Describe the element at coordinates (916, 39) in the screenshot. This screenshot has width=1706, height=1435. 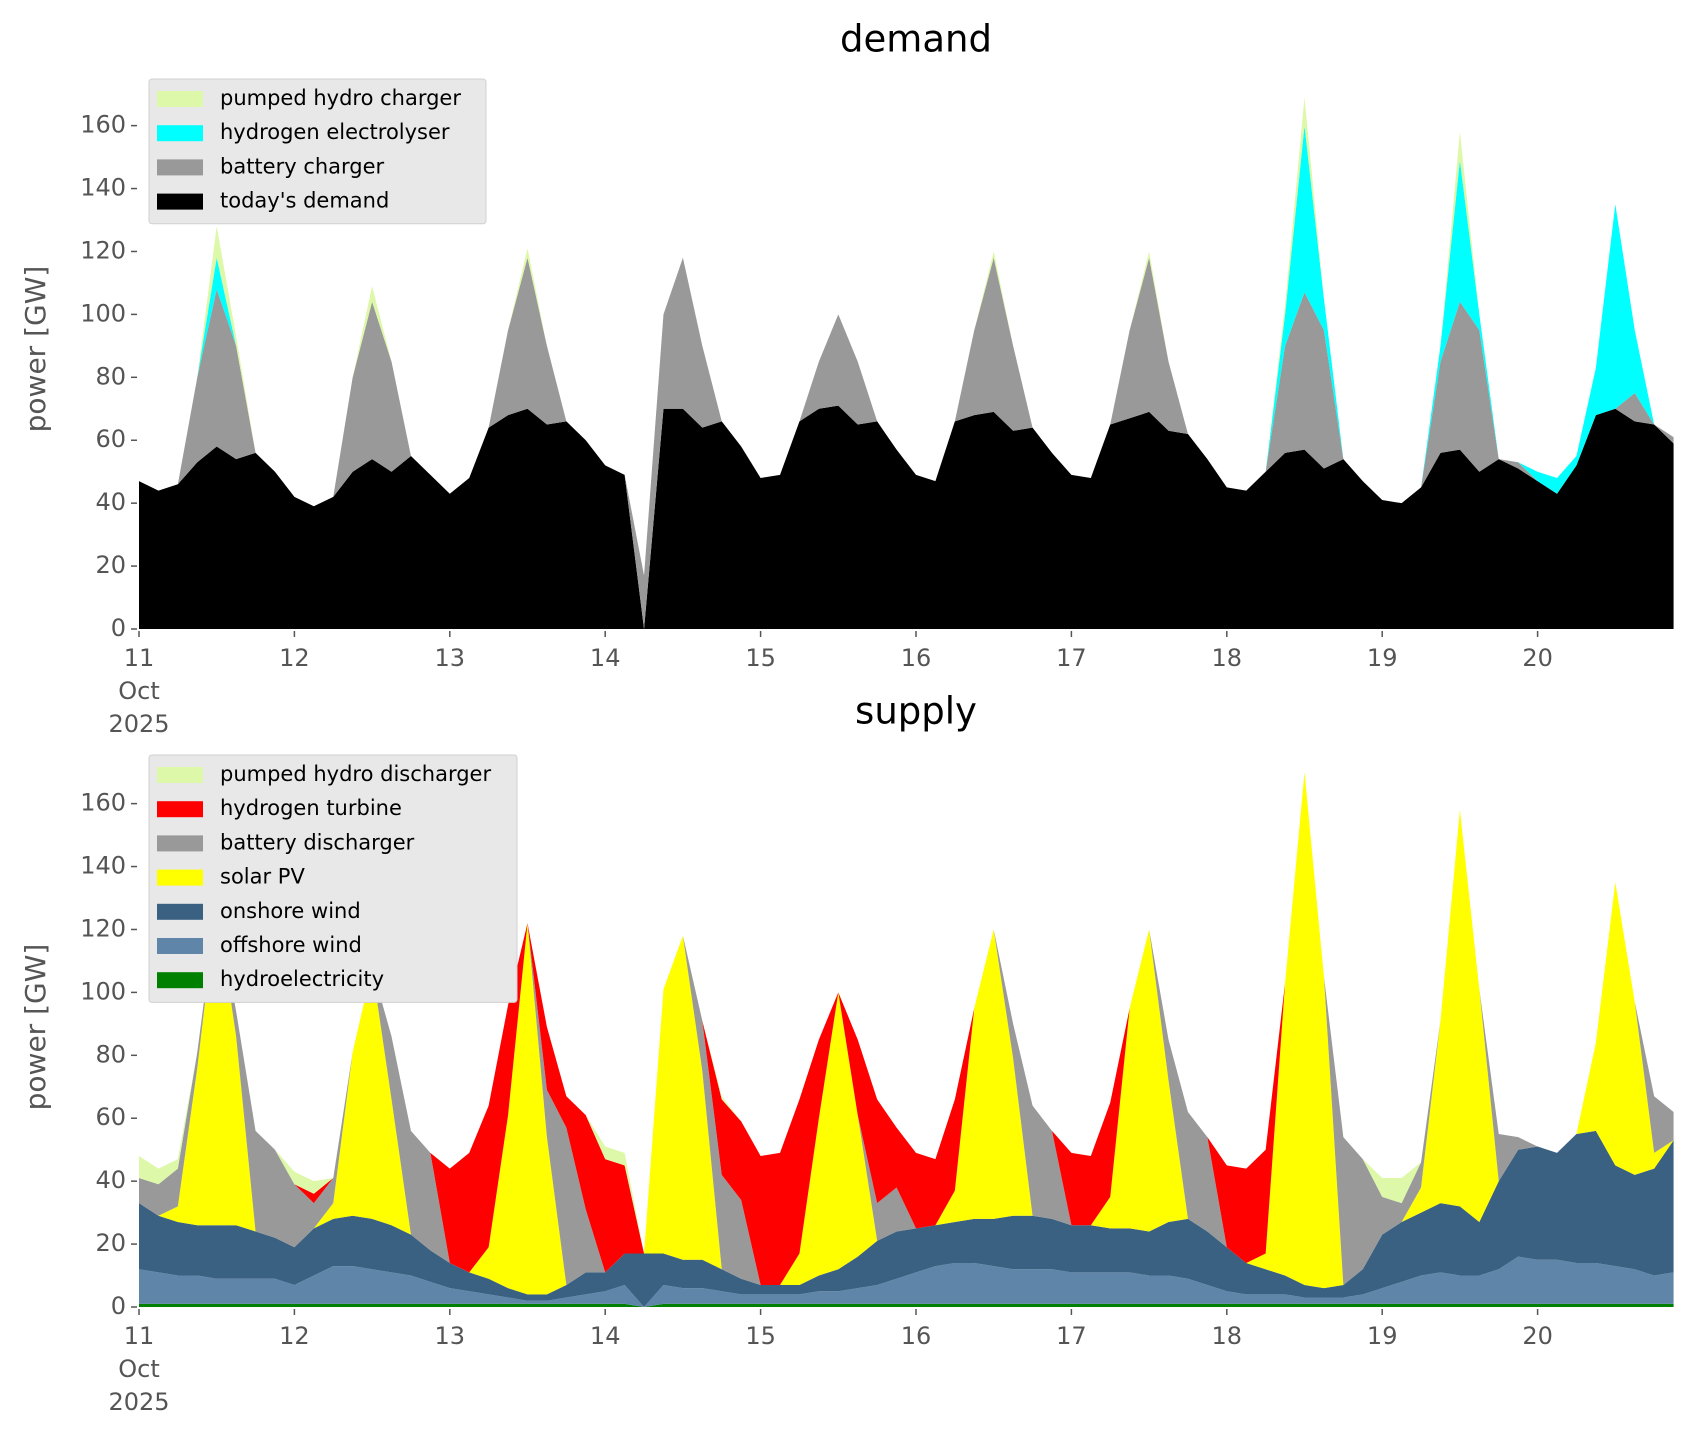
I see `chart-title: demand` at that location.